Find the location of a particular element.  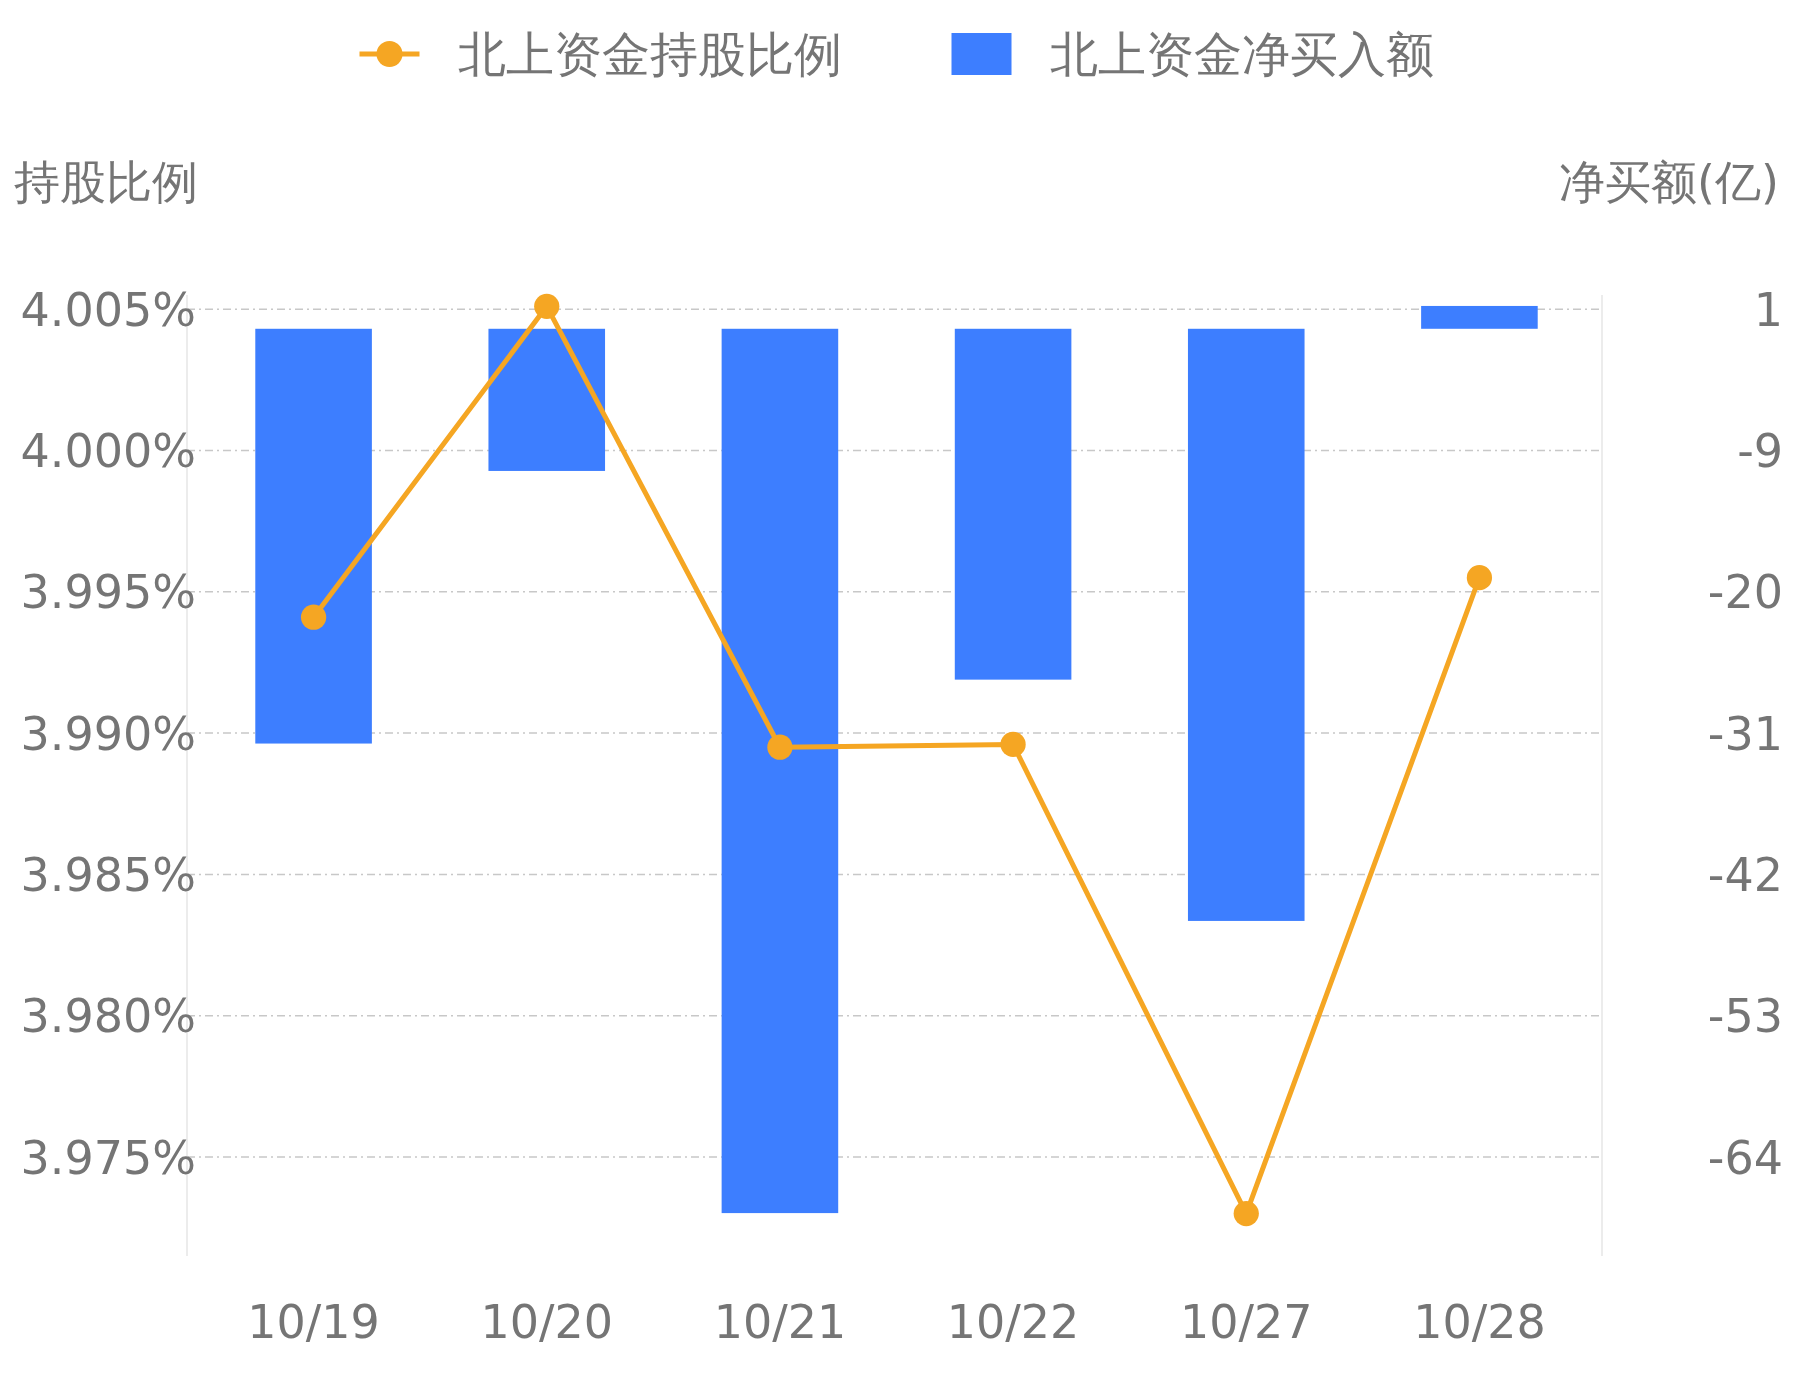

y-tick-label: 3.980% is located at coordinates (108, 1016).